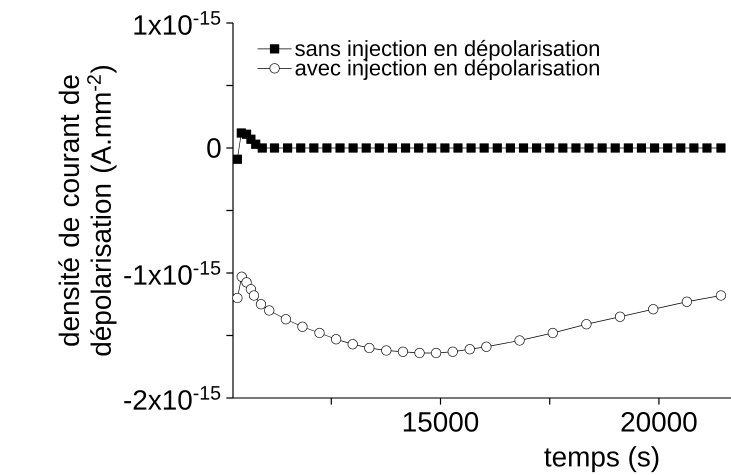 This screenshot has height=475, width=731. What do you see at coordinates (447, 69) in the screenshot?
I see `legend-label: avec injection en dépolarisation` at bounding box center [447, 69].